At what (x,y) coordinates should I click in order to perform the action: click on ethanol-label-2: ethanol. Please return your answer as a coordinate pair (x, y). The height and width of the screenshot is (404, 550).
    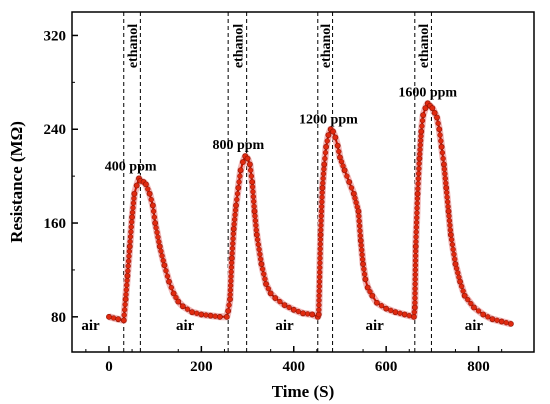
    Looking at the image, I should click on (326, 46).